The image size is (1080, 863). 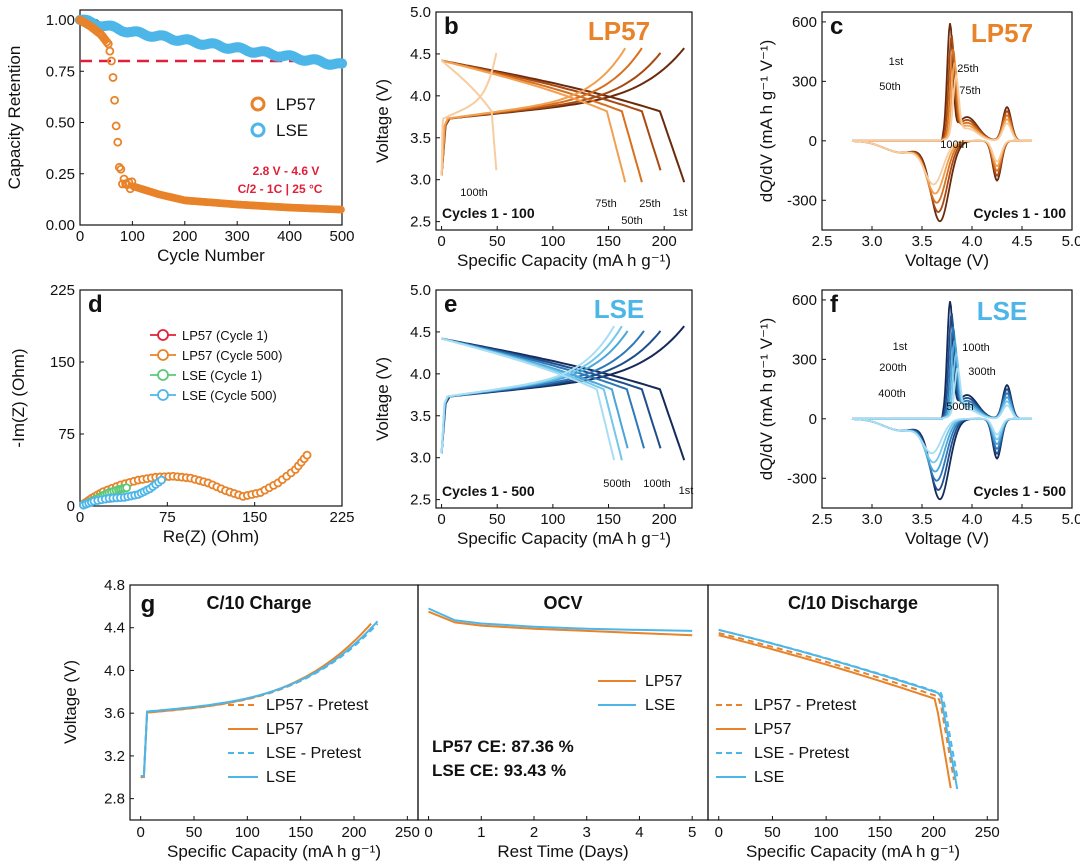 What do you see at coordinates (148, 604) in the screenshot?
I see `panel-label: g` at bounding box center [148, 604].